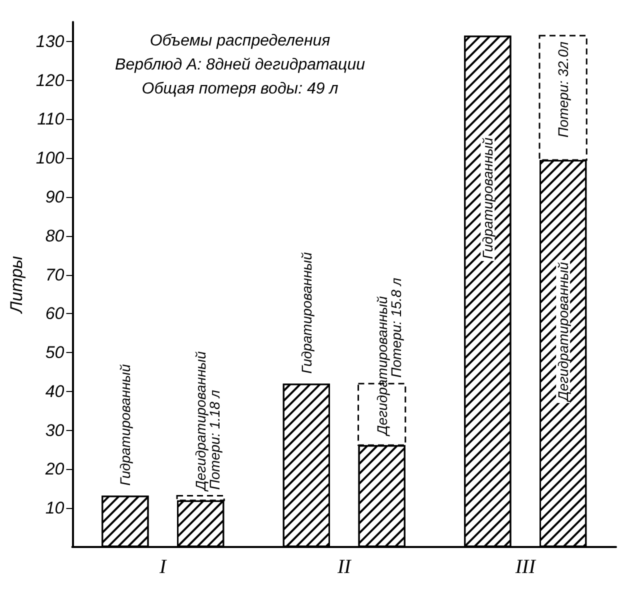 This screenshot has width=628, height=591. I want to click on y-tick-label: 10, so click(55, 508).